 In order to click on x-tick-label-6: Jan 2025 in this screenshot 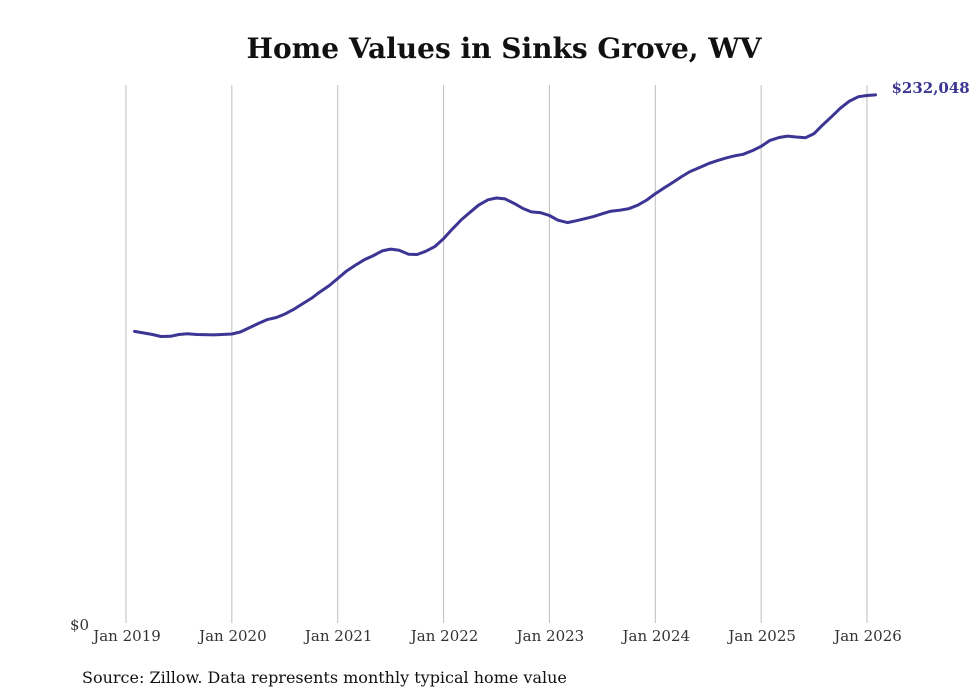, I will do `click(761, 636)`.